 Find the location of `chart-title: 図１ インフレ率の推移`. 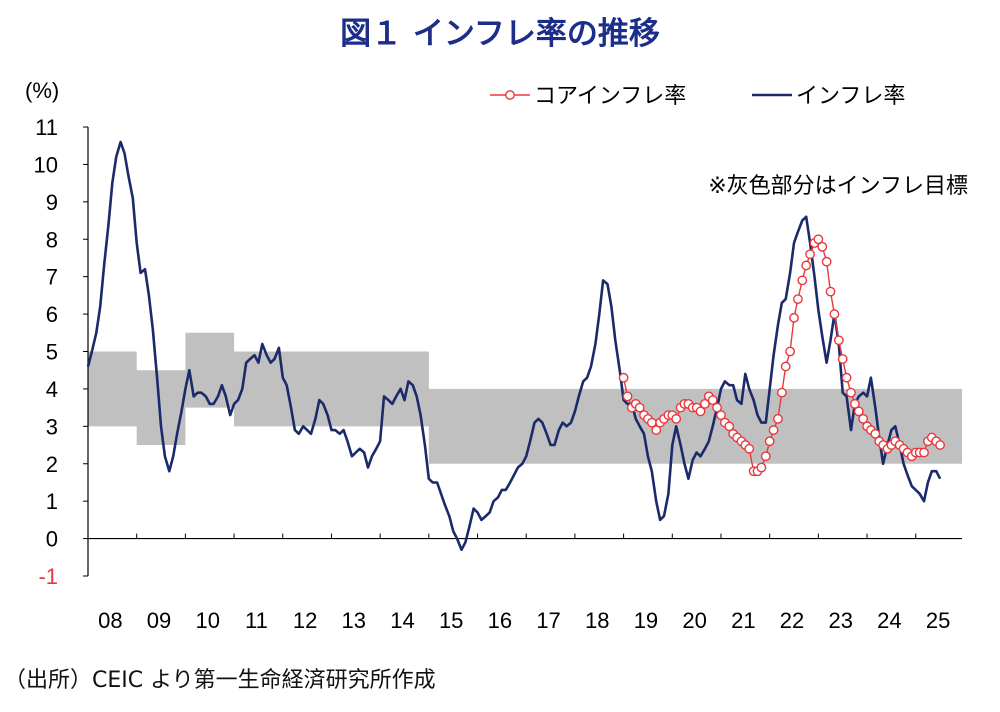

chart-title: 図１ インフレ率の推移 is located at coordinates (500, 34).